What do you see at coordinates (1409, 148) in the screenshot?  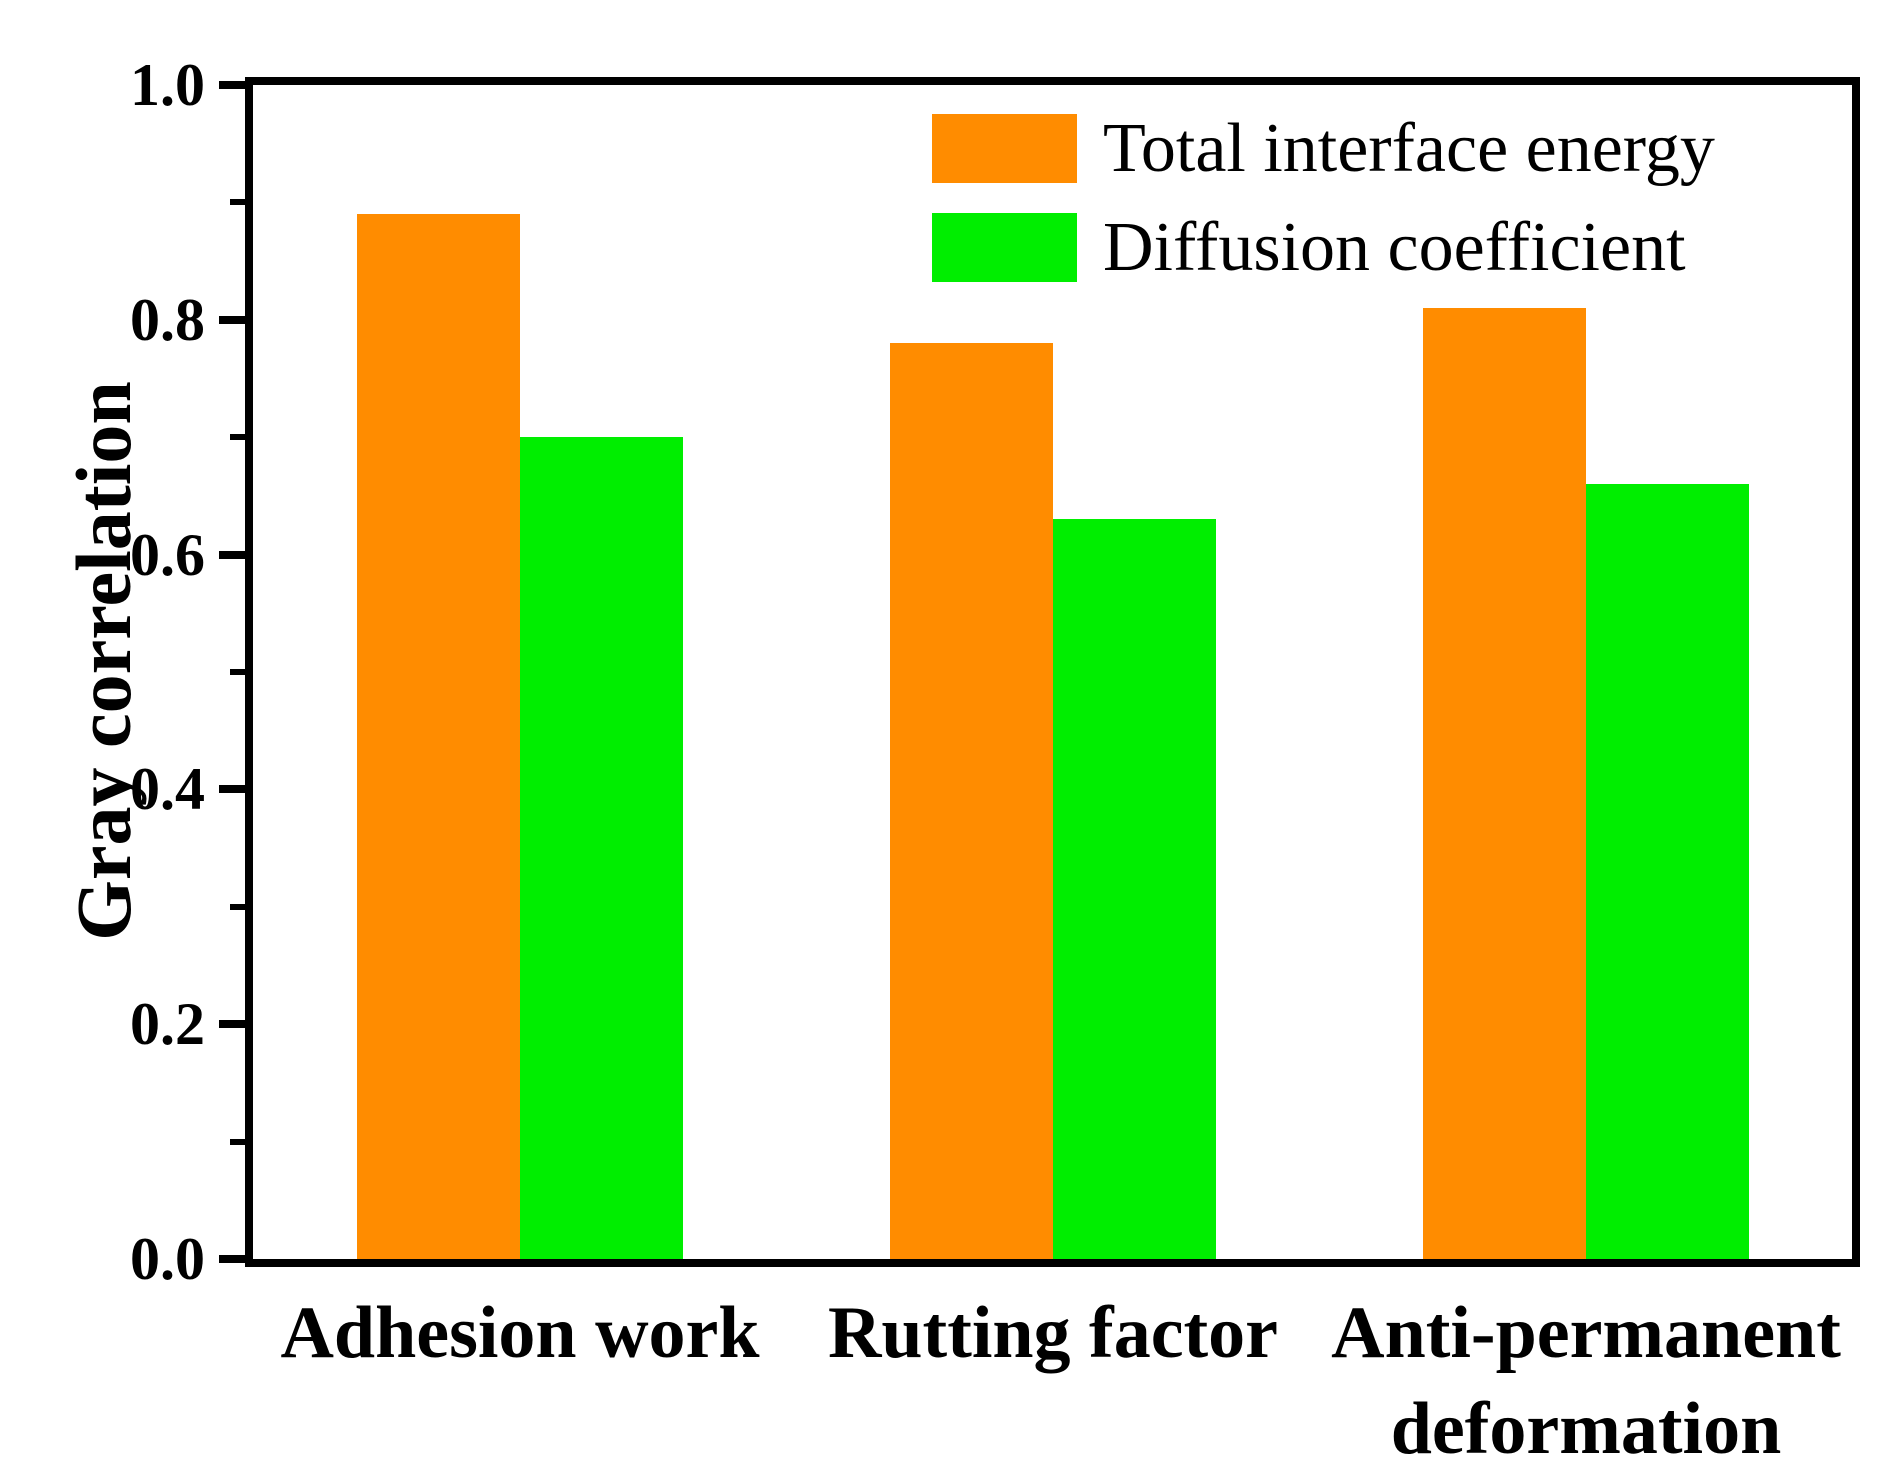 I see `legend-label: Total interface energy` at bounding box center [1409, 148].